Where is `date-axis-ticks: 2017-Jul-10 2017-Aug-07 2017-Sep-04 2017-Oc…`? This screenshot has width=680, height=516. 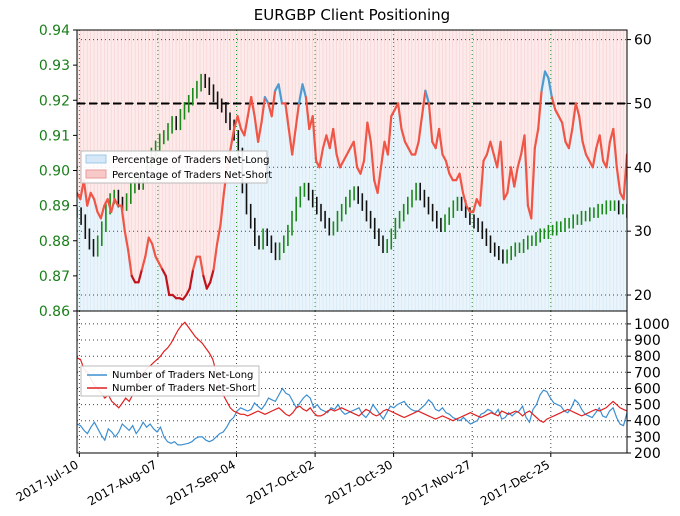 date-axis-ticks: 2017-Jul-10 2017-Aug-07 2017-Sep-04 2017-Oc… is located at coordinates (283, 480).